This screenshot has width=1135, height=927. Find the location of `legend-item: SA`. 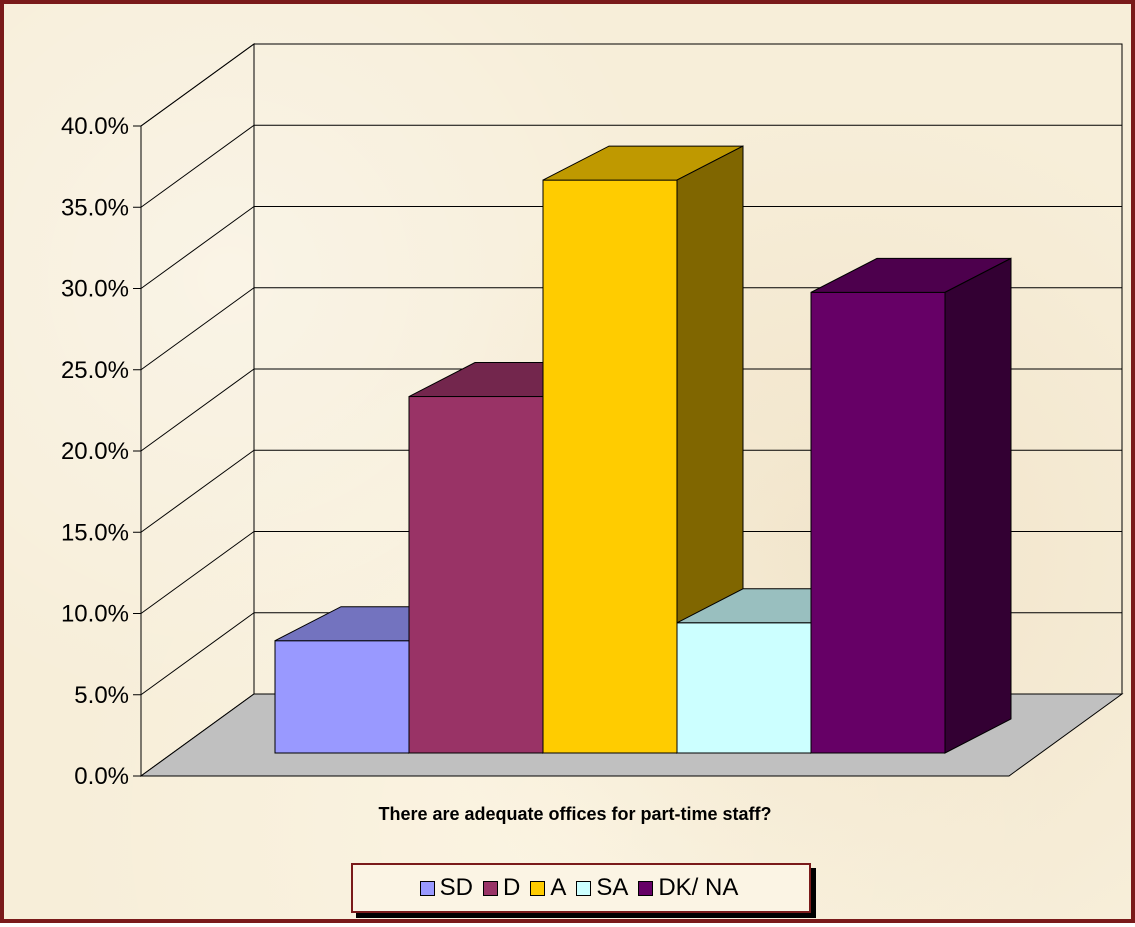

legend-item: SA is located at coordinates (602, 888).